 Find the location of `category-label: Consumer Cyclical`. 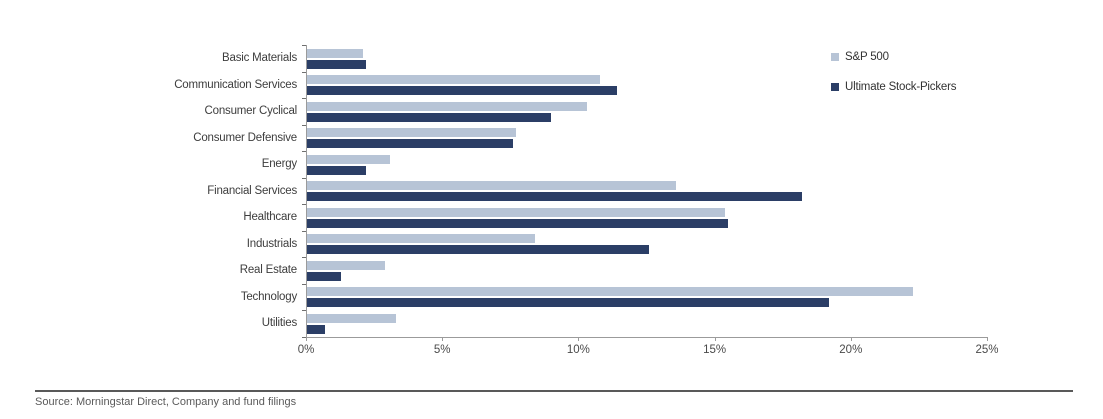

category-label: Consumer Cyclical is located at coordinates (251, 111).